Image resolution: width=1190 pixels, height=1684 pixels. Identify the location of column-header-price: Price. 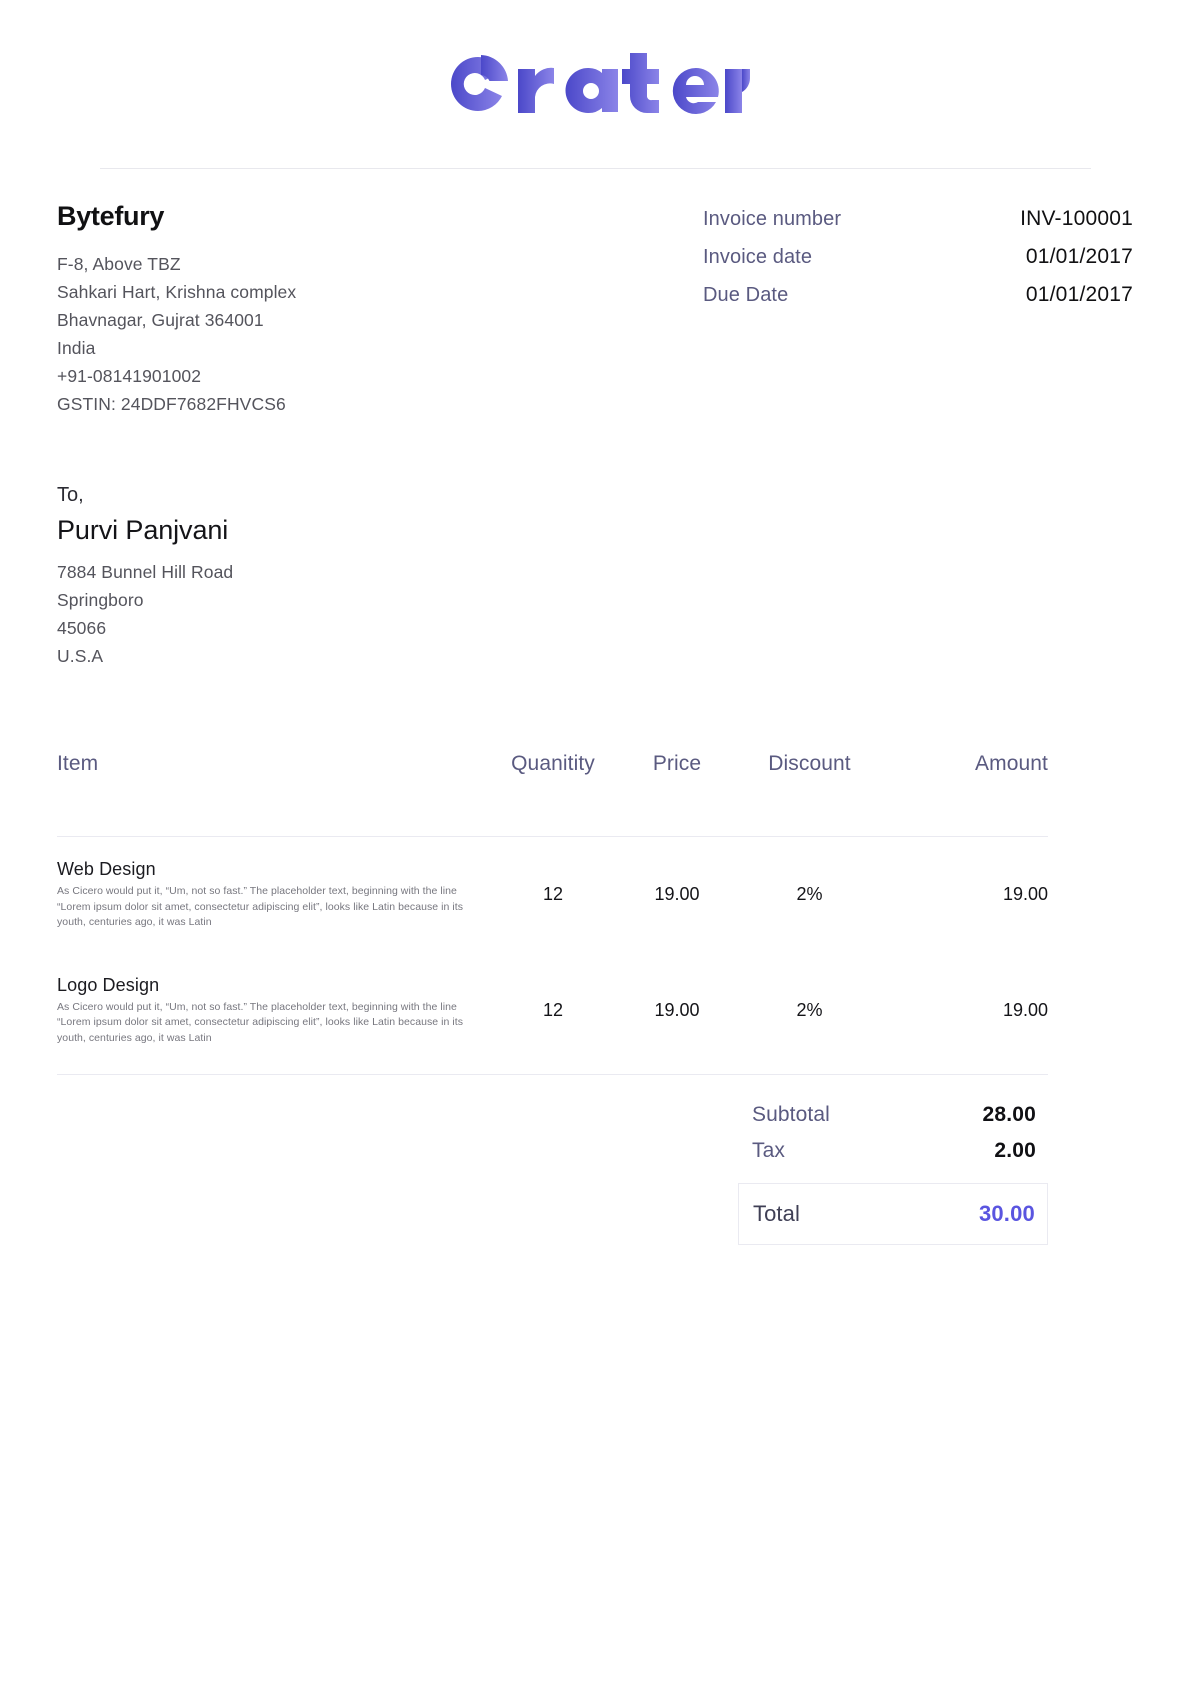
(677, 763).